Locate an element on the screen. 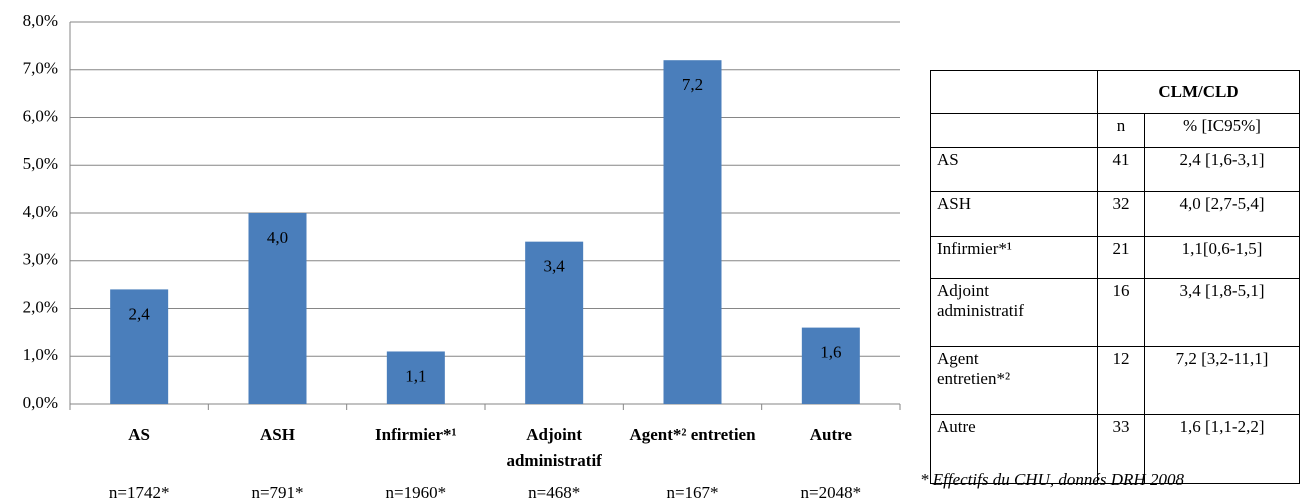 The image size is (1316, 501). table-cell: 4,0 [2,7-5,4] is located at coordinates (1222, 214).